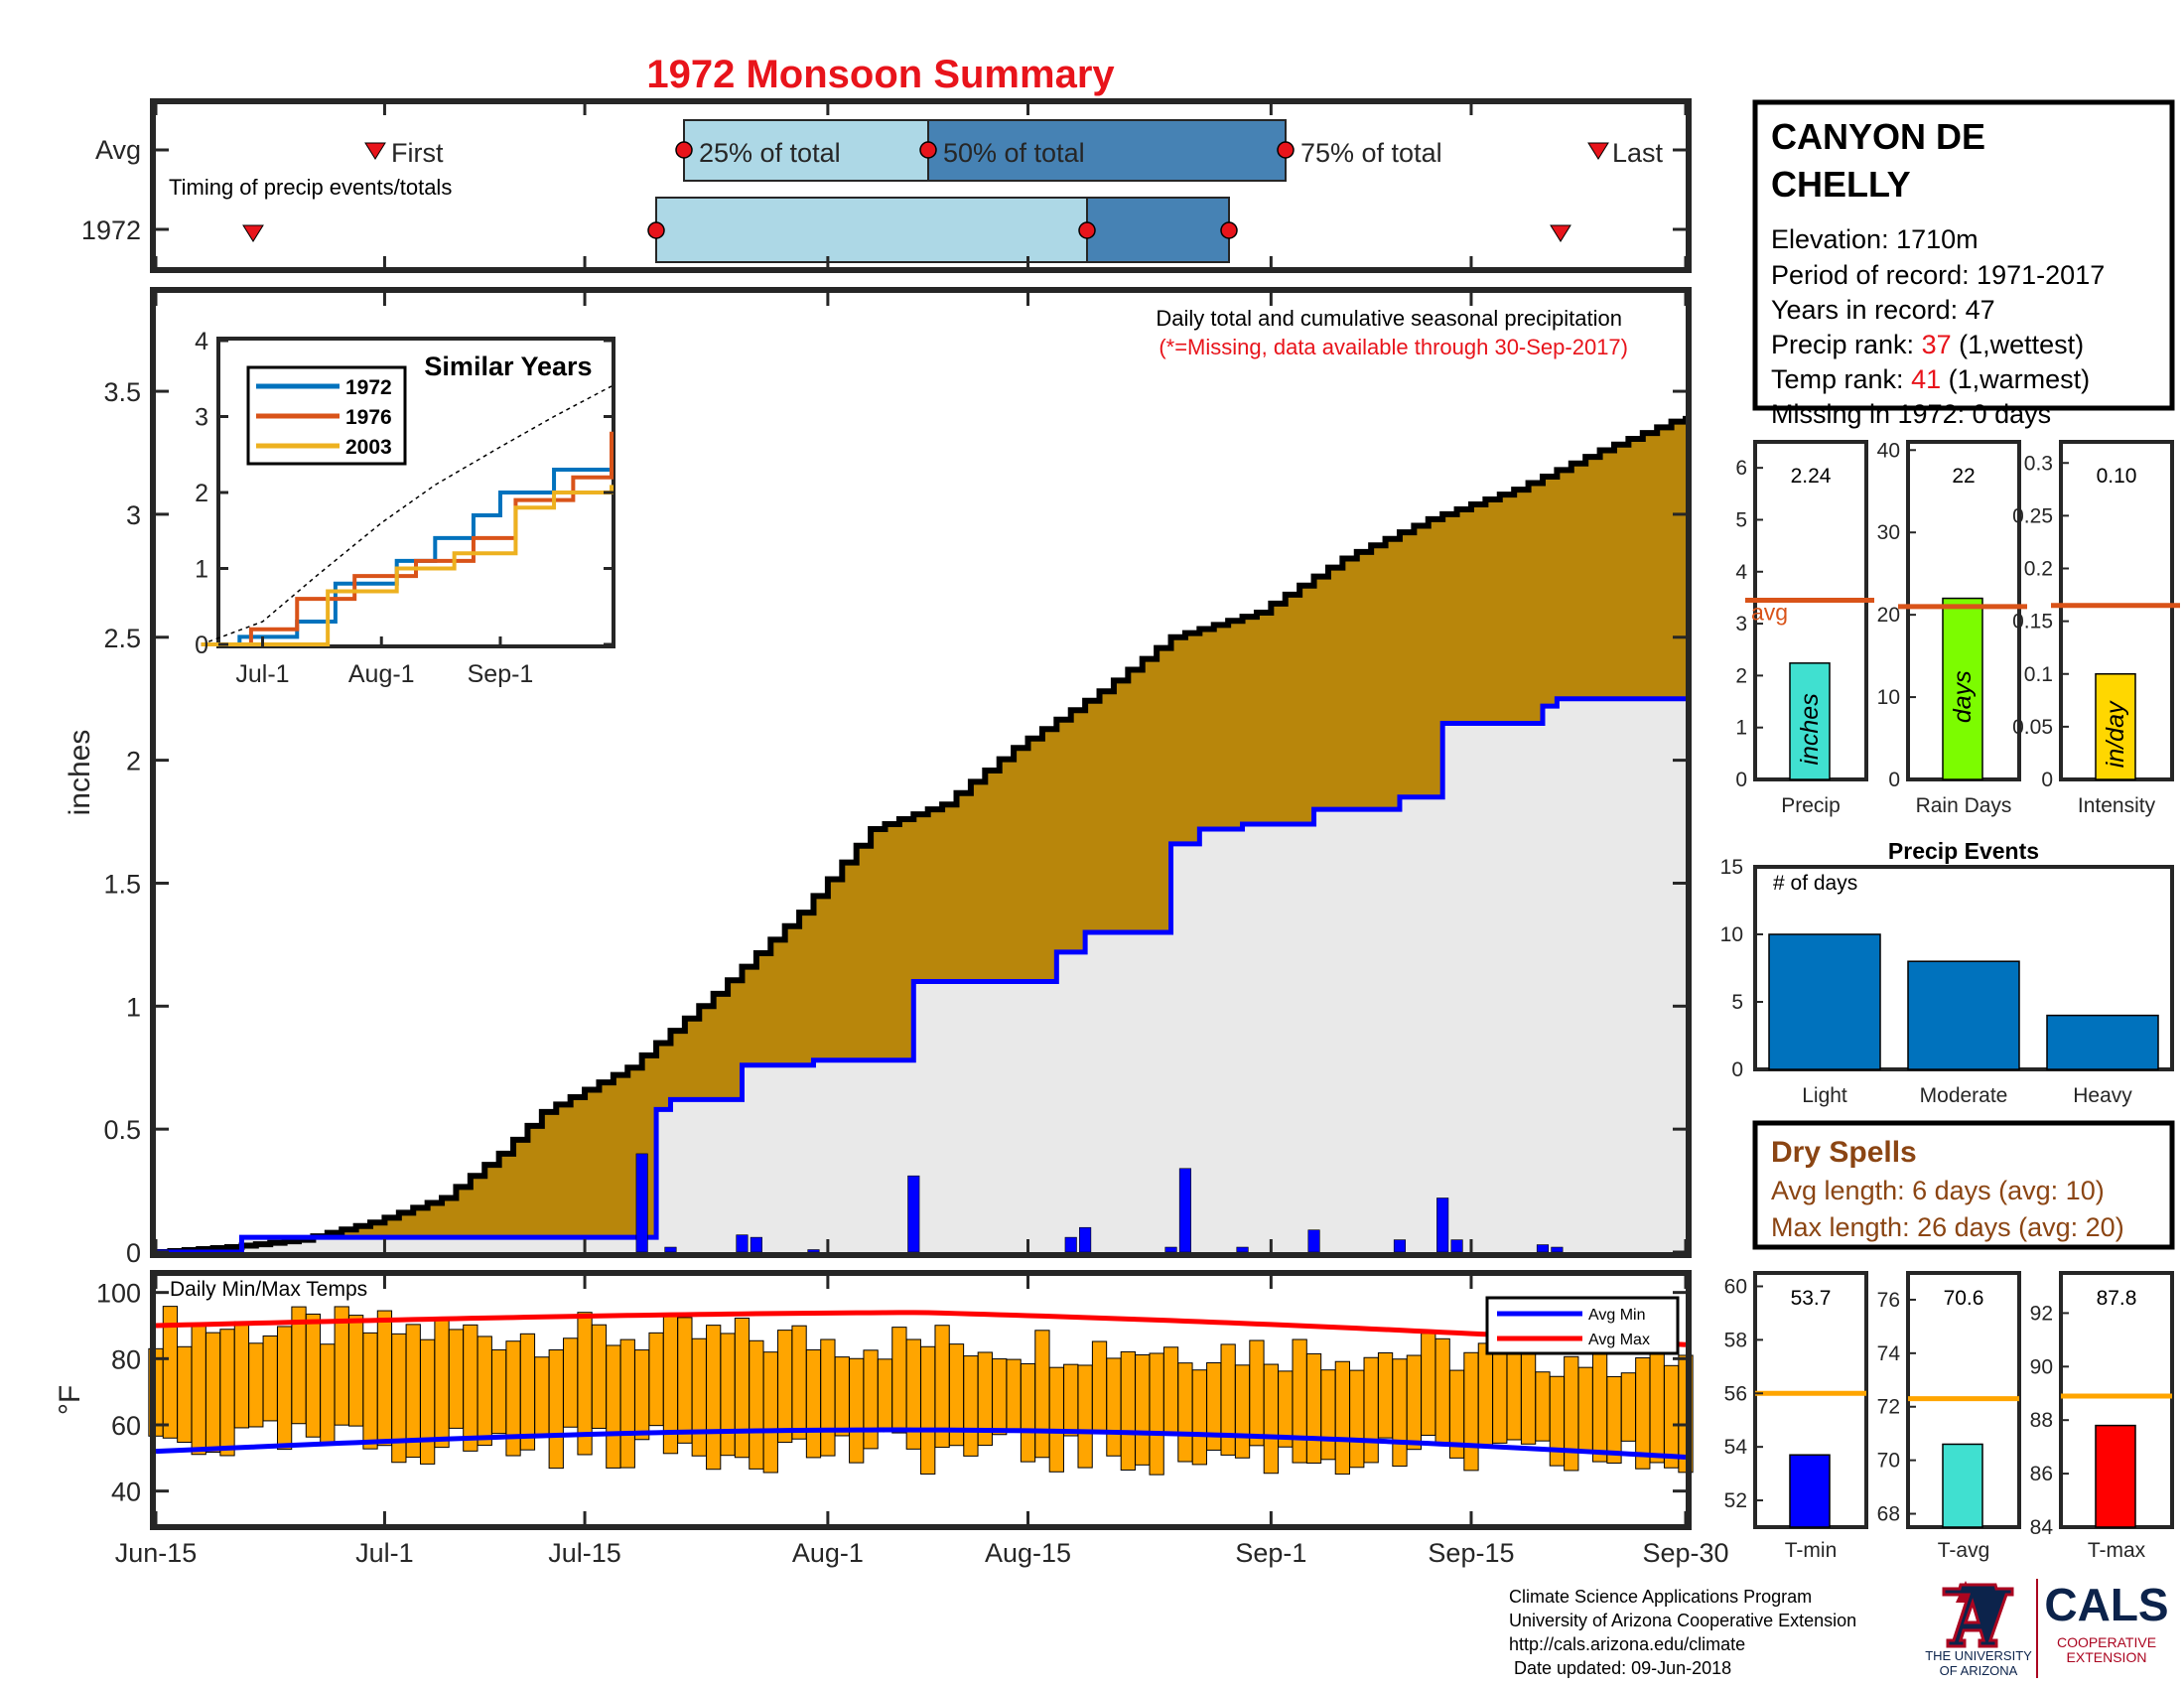  What do you see at coordinates (1964, 805) in the screenshot?
I see `summary-xlabel: Rain Days` at bounding box center [1964, 805].